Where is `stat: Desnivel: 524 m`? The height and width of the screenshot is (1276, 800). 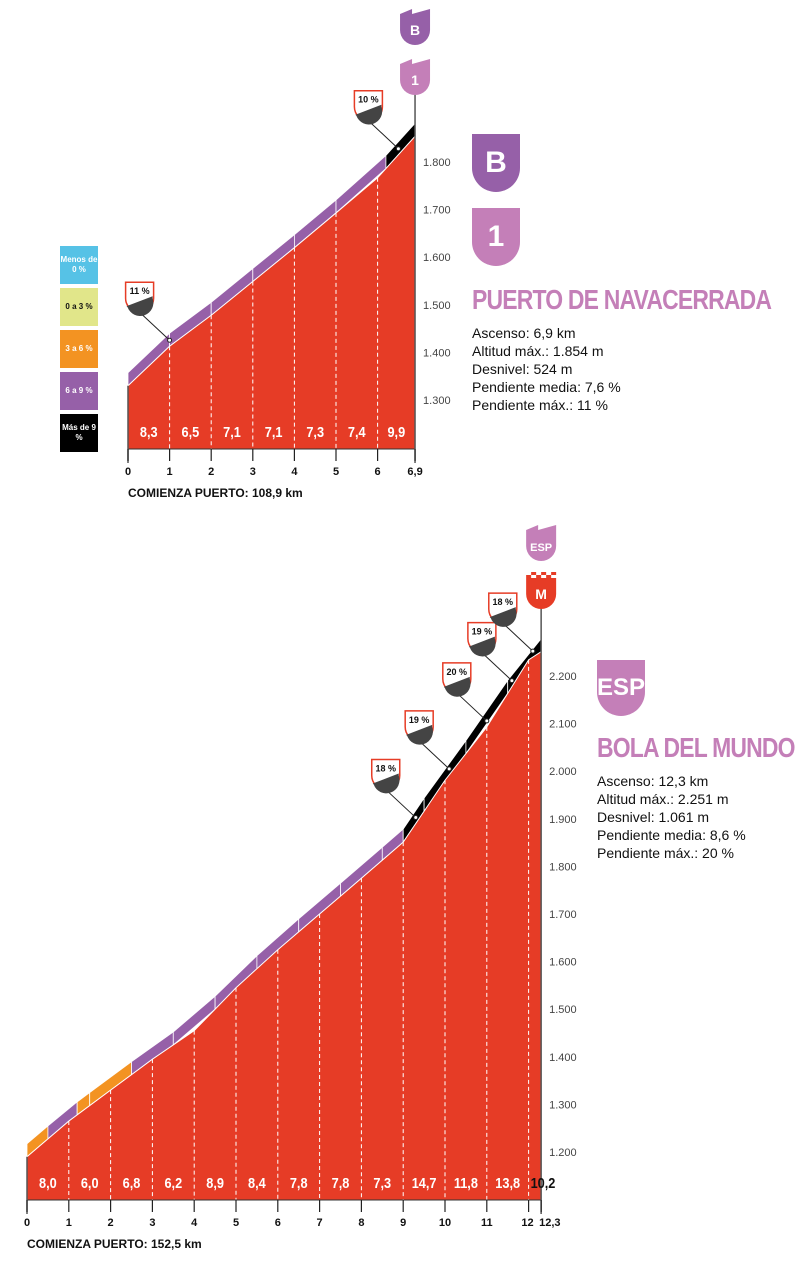
stat: Desnivel: 524 m is located at coordinates (522, 369).